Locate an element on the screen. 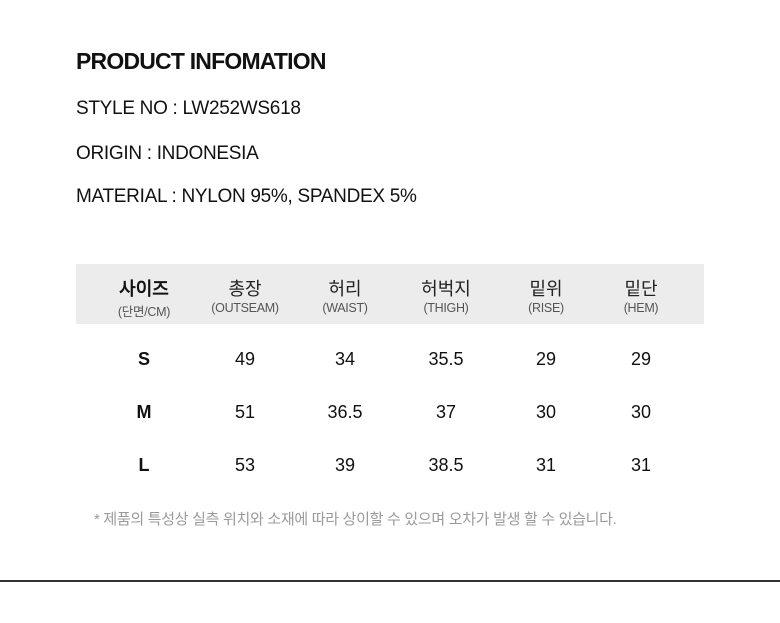 This screenshot has width=780, height=623. header-outseam: 총장 is located at coordinates (245, 289).